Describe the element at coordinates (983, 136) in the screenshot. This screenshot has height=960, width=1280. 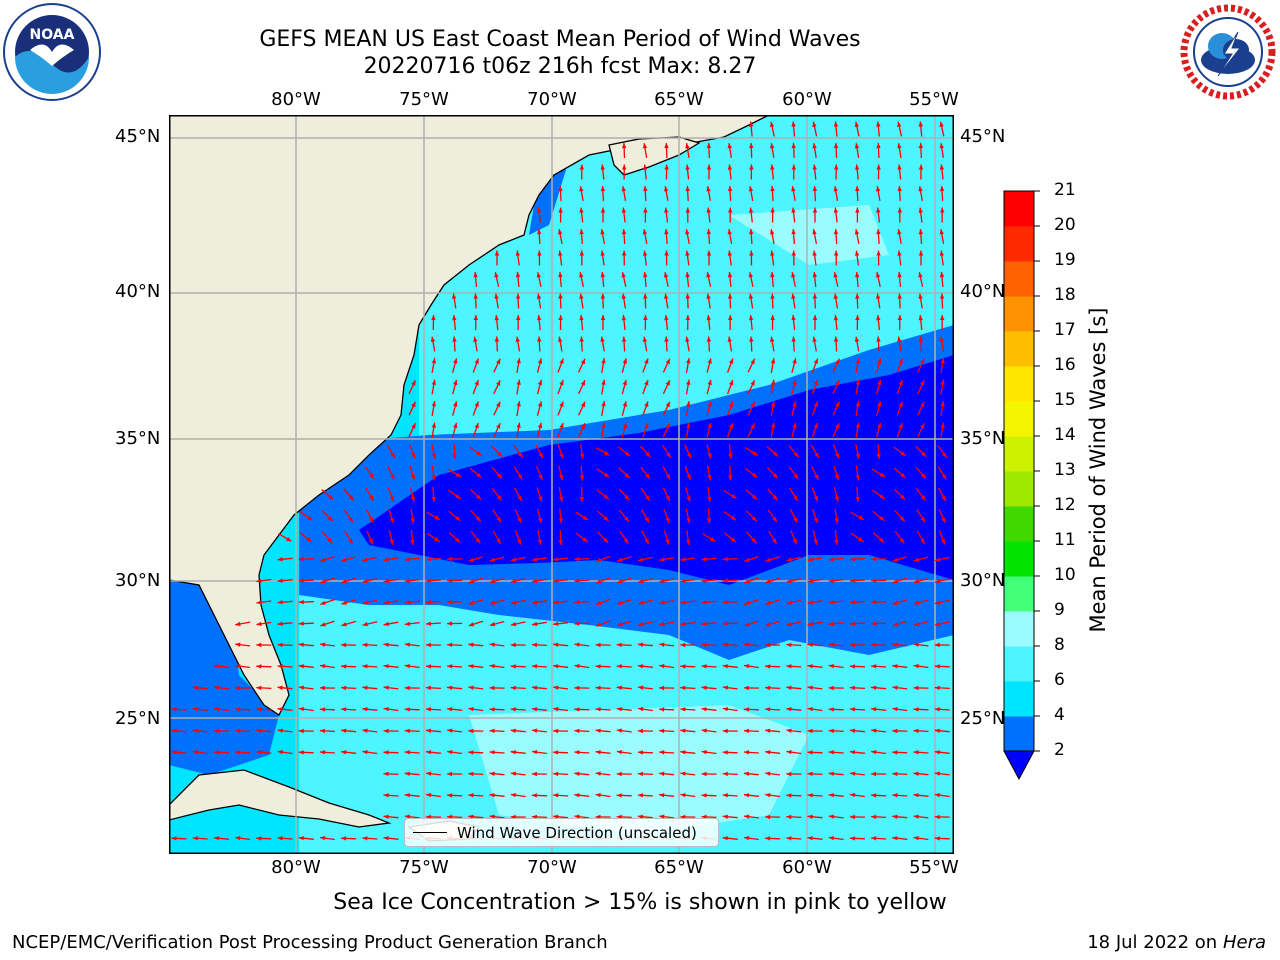
I see `lat-label-right-45n: 45°N` at that location.